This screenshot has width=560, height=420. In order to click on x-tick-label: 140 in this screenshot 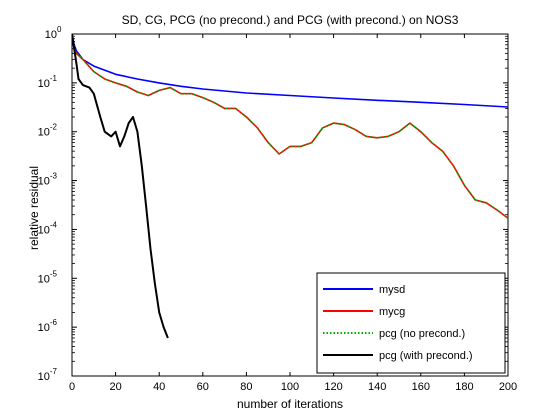, I will do `click(377, 387)`.